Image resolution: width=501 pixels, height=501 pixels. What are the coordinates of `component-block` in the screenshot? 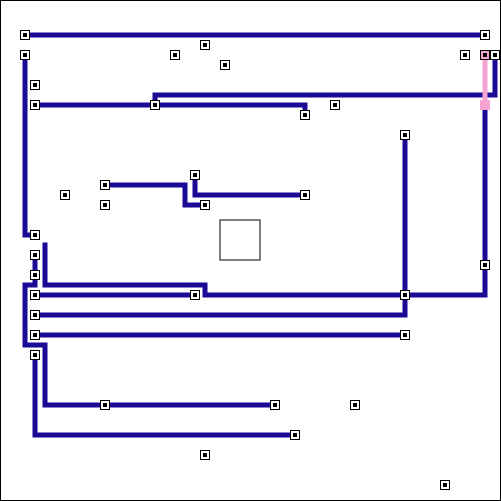 It's located at (240, 240).